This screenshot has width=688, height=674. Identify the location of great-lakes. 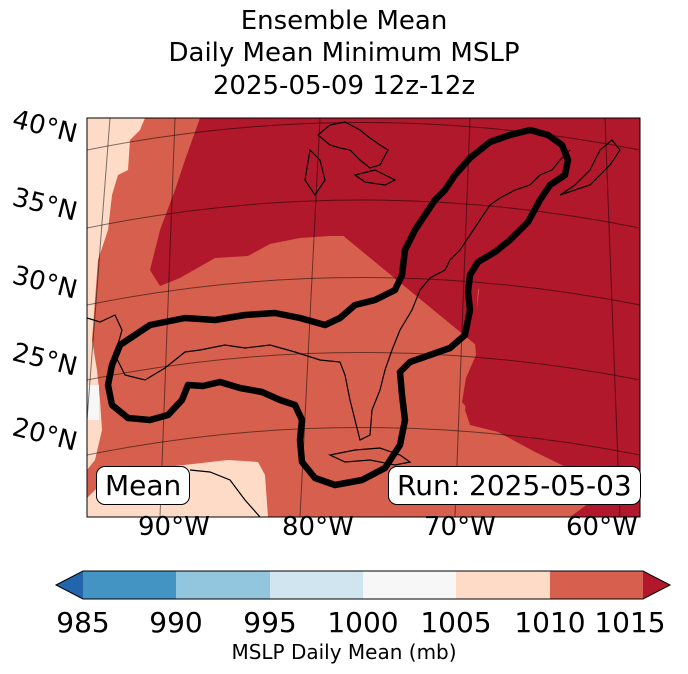
(350, 159).